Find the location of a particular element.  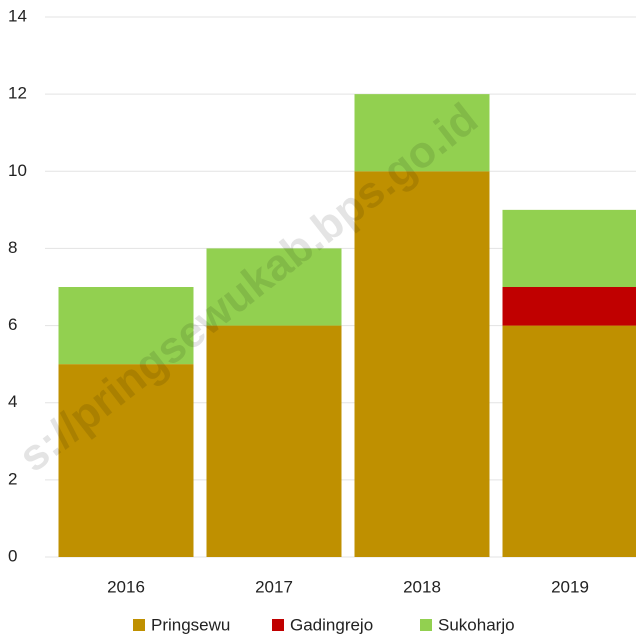

y-tick-label: 12 is located at coordinates (17, 93).